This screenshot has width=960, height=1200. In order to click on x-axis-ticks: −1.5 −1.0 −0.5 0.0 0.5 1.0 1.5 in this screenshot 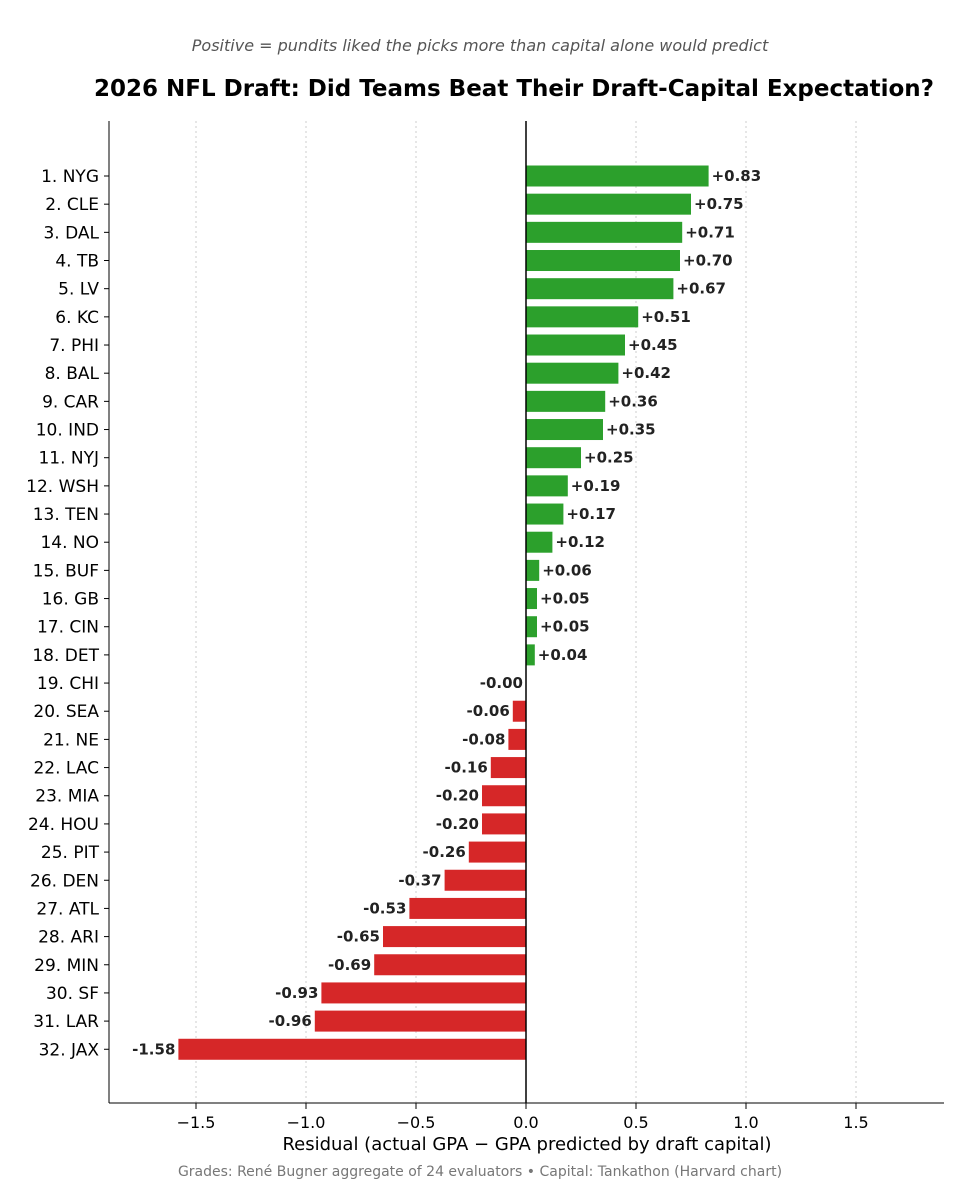, I will do `click(523, 1117)`.